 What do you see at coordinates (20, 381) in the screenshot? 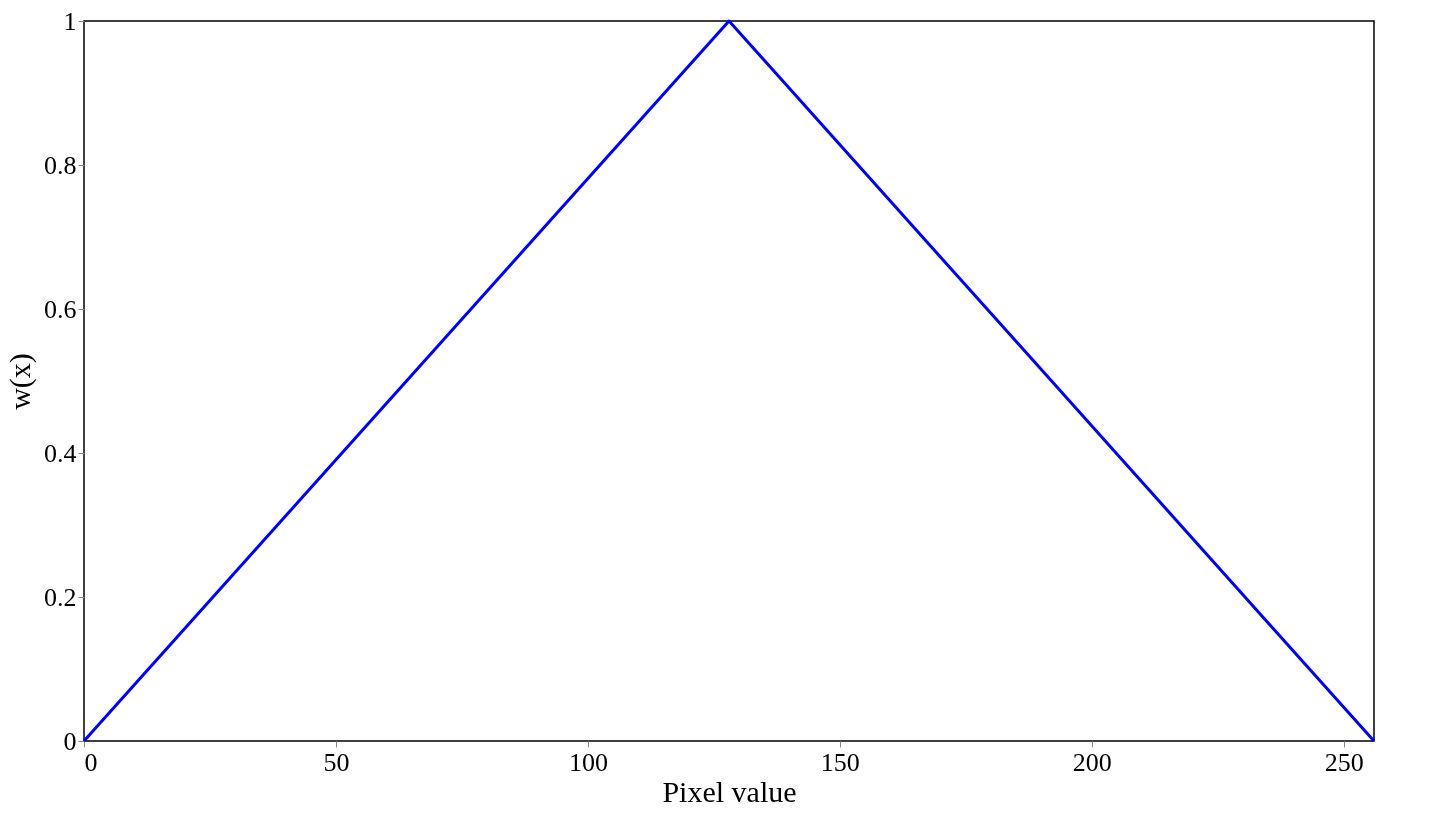
I see `y-axis-title: w(x)` at bounding box center [20, 381].